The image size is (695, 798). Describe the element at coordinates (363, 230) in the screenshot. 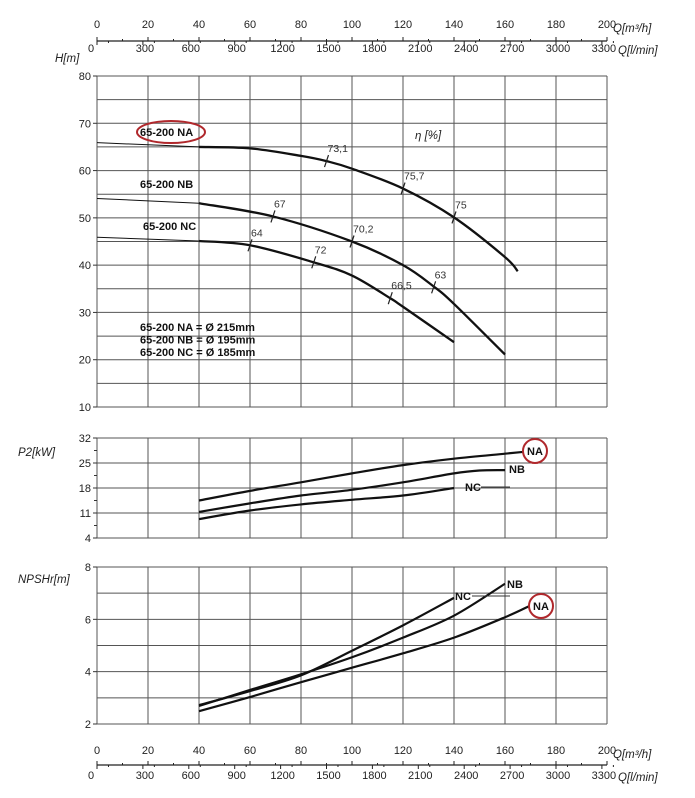

I see `efficiency-label: 70,2` at that location.